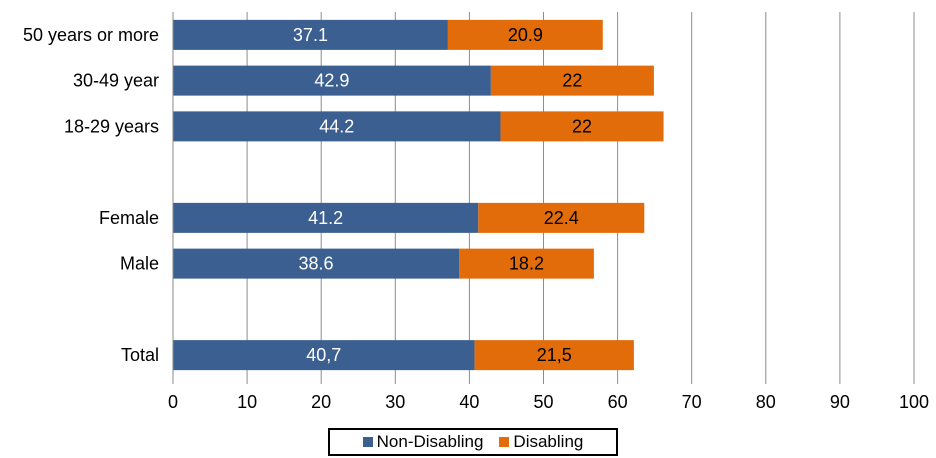  Describe the element at coordinates (430, 441) in the screenshot. I see `legend-label-non-disabling: Non-Disabling` at that location.